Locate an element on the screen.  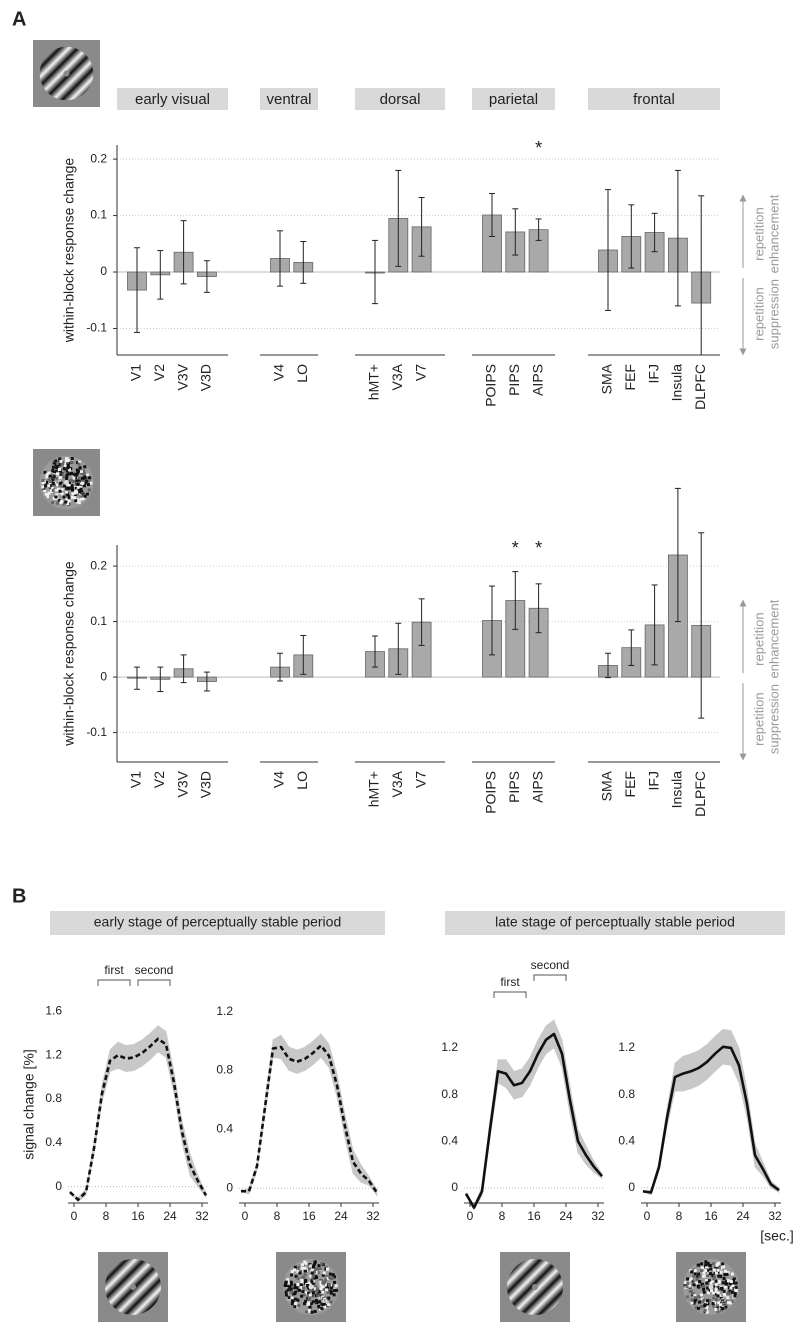
bracket-label: second is located at coordinates (550, 965).